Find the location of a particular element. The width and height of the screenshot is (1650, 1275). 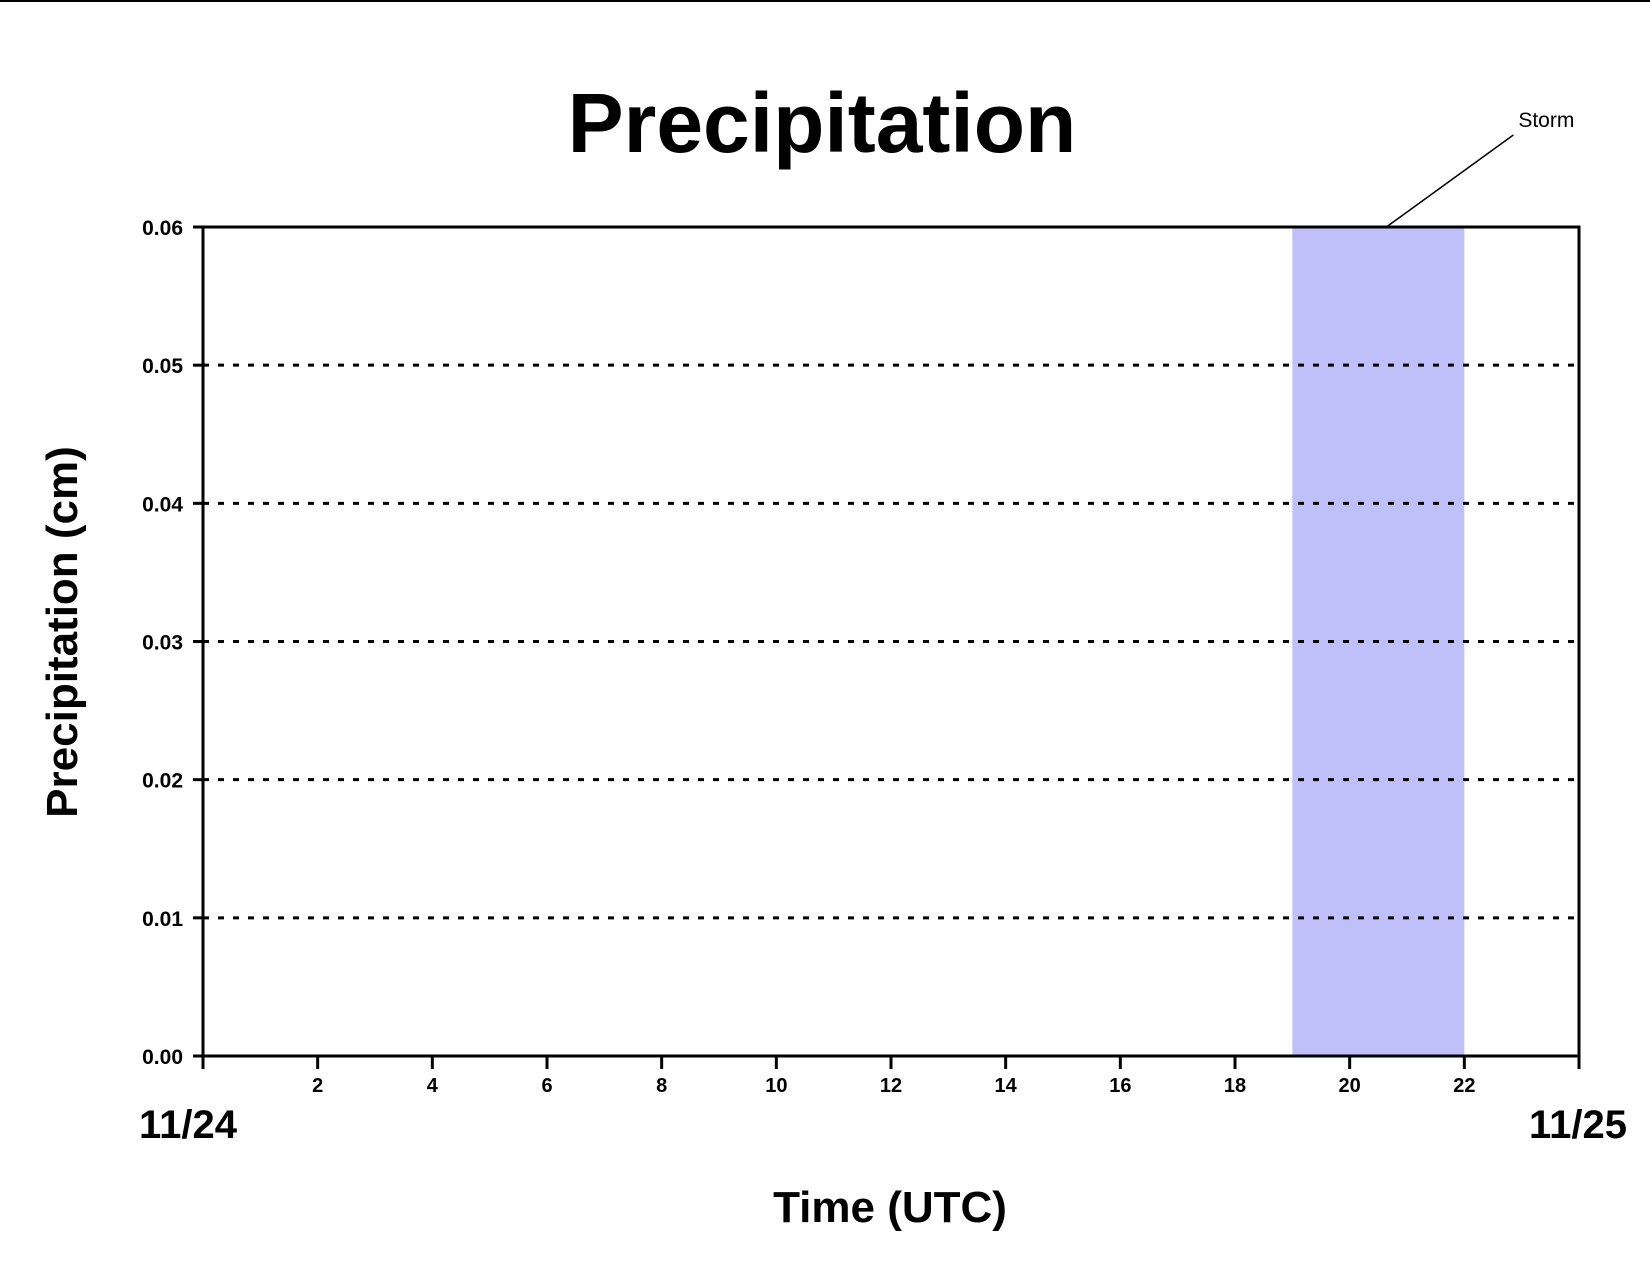

storm-annotation-label: Storm is located at coordinates (1546, 120).